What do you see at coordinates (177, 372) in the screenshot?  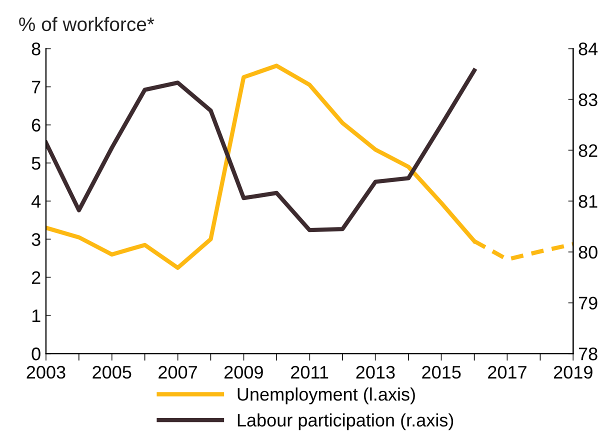 I see `x-tick-label: 2007` at bounding box center [177, 372].